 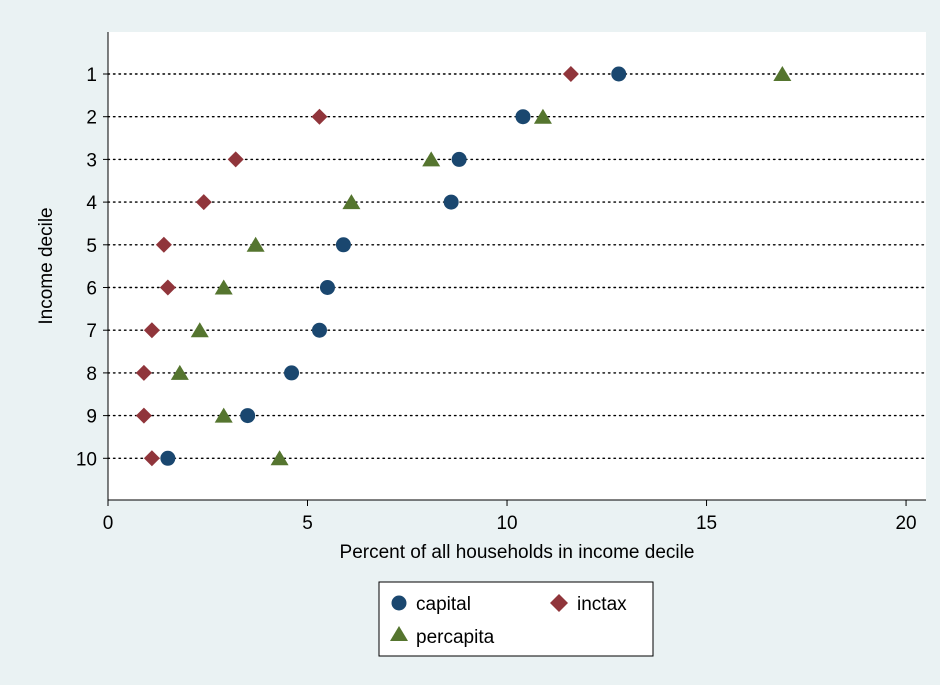 I want to click on legend-marker-percapita, so click(x=399, y=633).